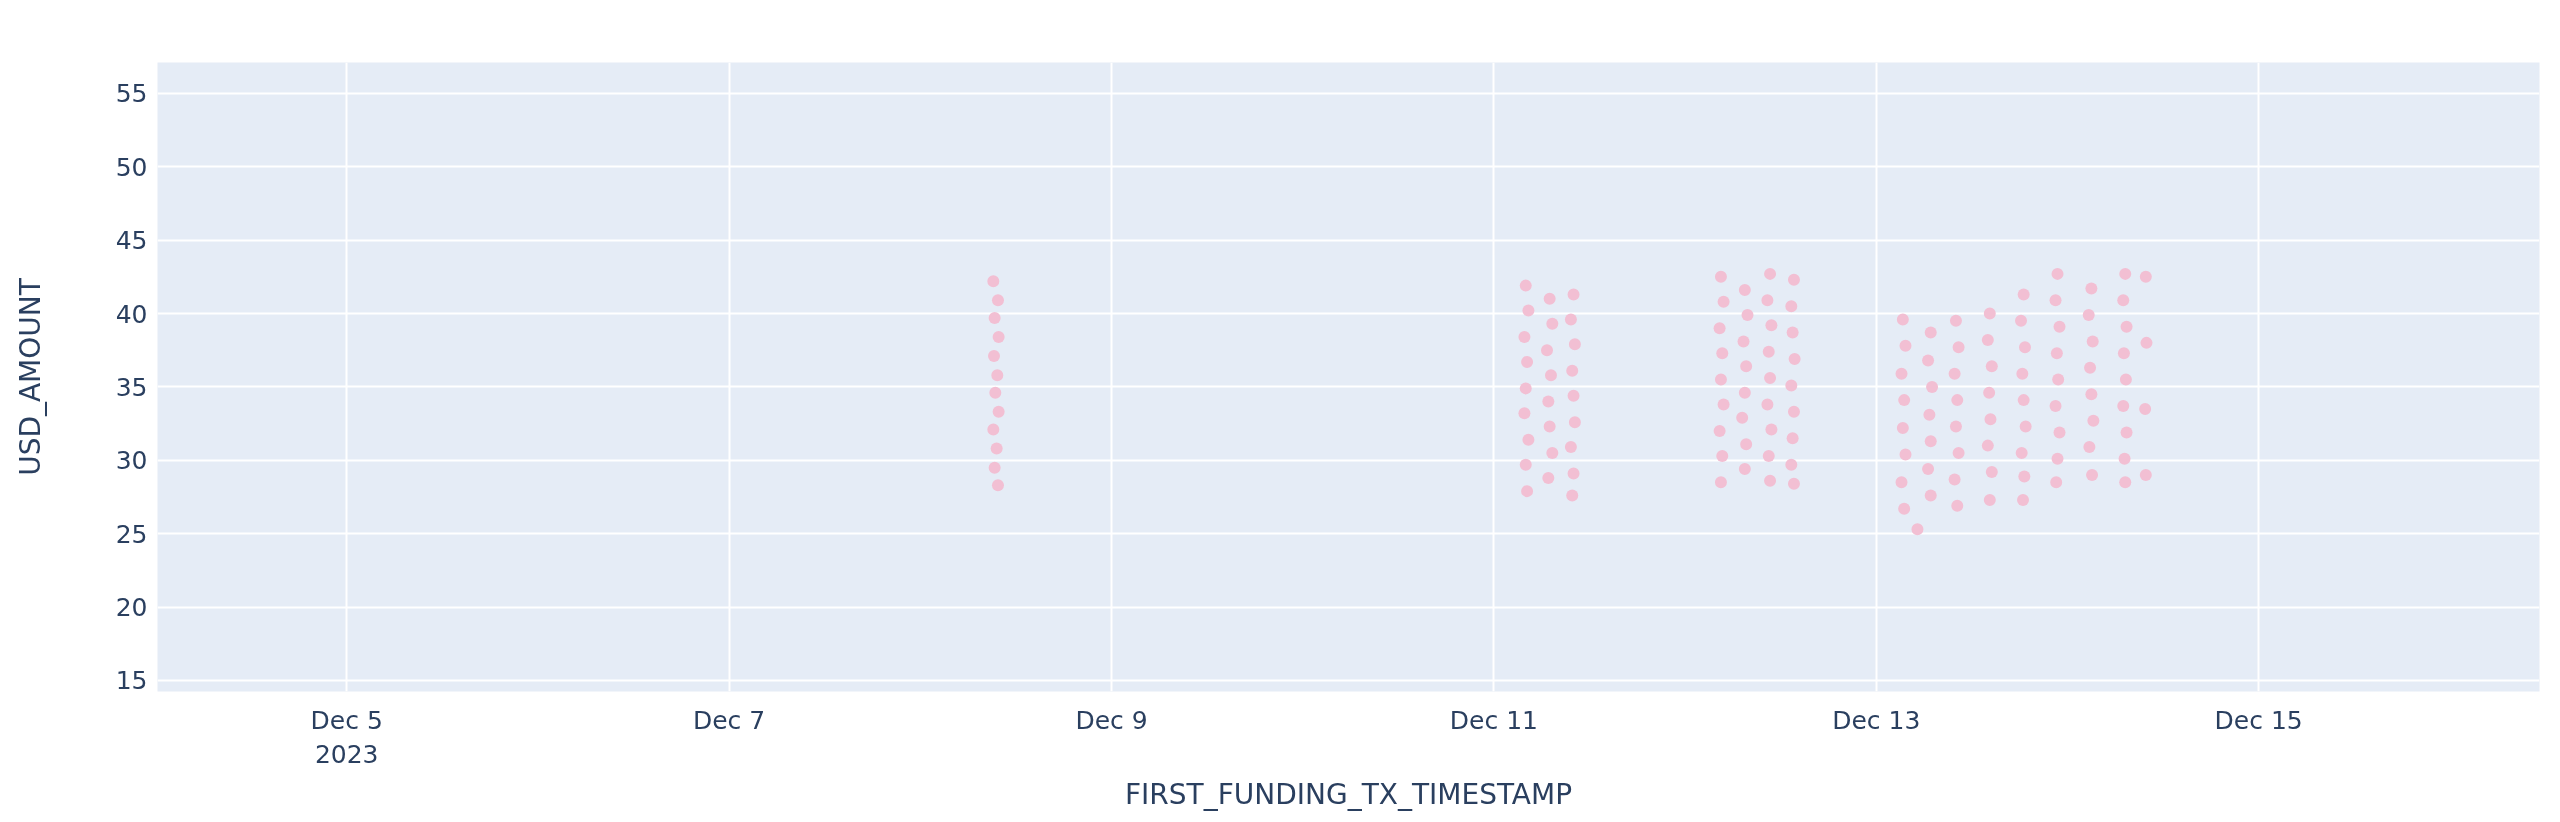 This screenshot has width=2560, height=822. Describe the element at coordinates (1111, 720) in the screenshot. I see `x-tick-label: Dec 9` at that location.